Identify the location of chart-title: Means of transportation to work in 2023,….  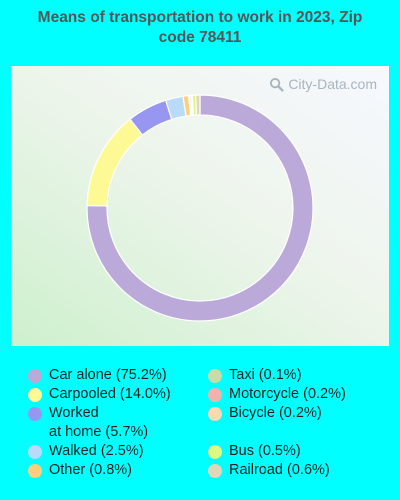
(200, 27).